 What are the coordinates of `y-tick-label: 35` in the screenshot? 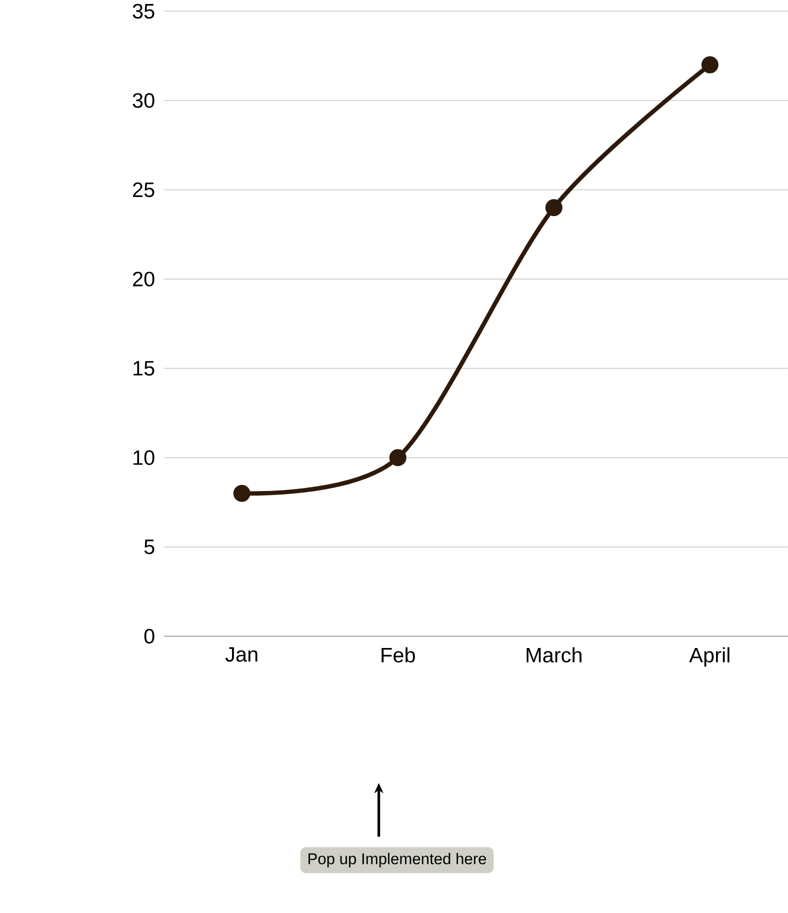 It's located at (143, 11).